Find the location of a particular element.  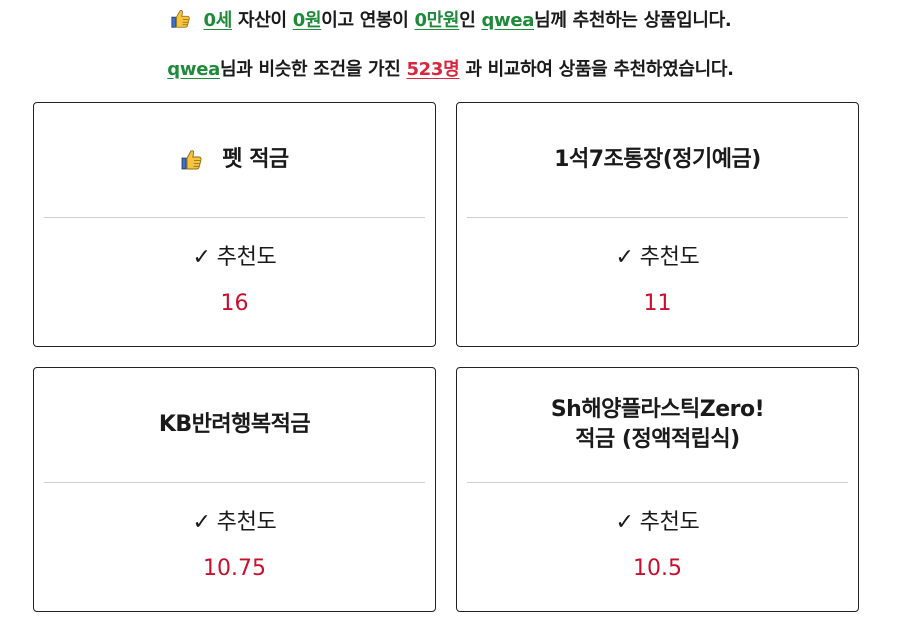

summary-text-c: 인 is located at coordinates (470, 20).